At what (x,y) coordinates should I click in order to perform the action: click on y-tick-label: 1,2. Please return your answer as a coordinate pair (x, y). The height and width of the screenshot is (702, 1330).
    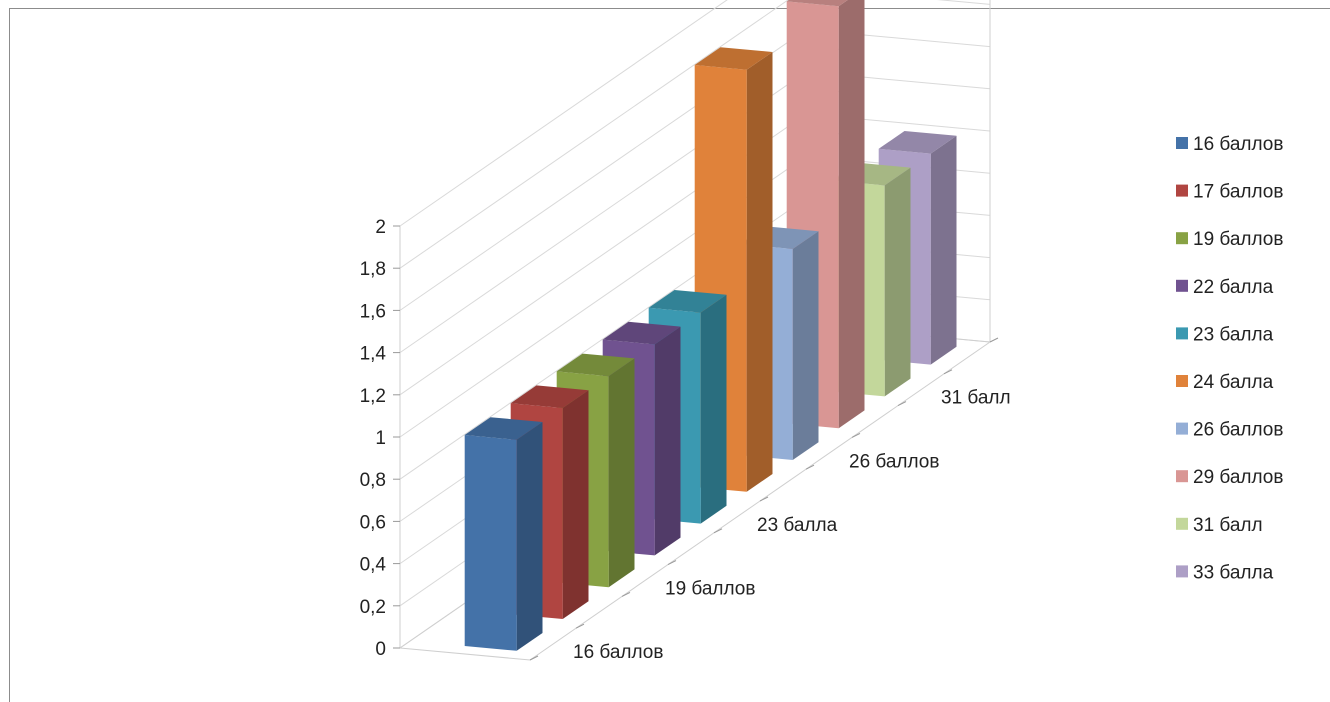
    Looking at the image, I should click on (373, 396).